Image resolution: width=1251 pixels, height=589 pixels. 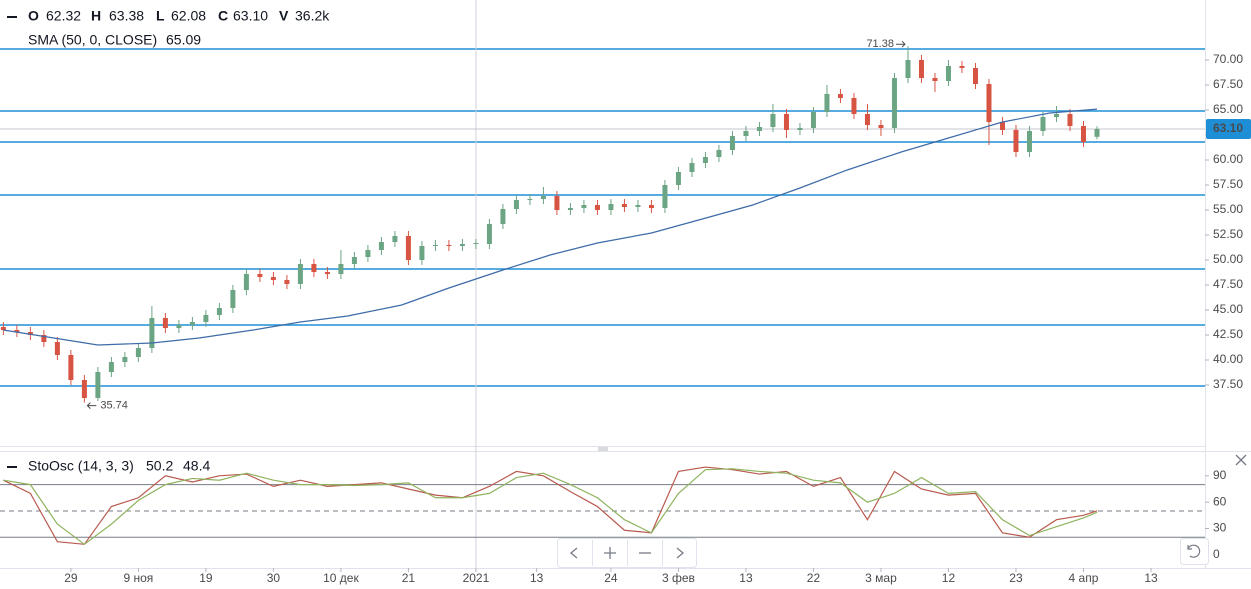 What do you see at coordinates (81, 466) in the screenshot?
I see `oscillator-title: StoOsc (14, 3, 3)` at bounding box center [81, 466].